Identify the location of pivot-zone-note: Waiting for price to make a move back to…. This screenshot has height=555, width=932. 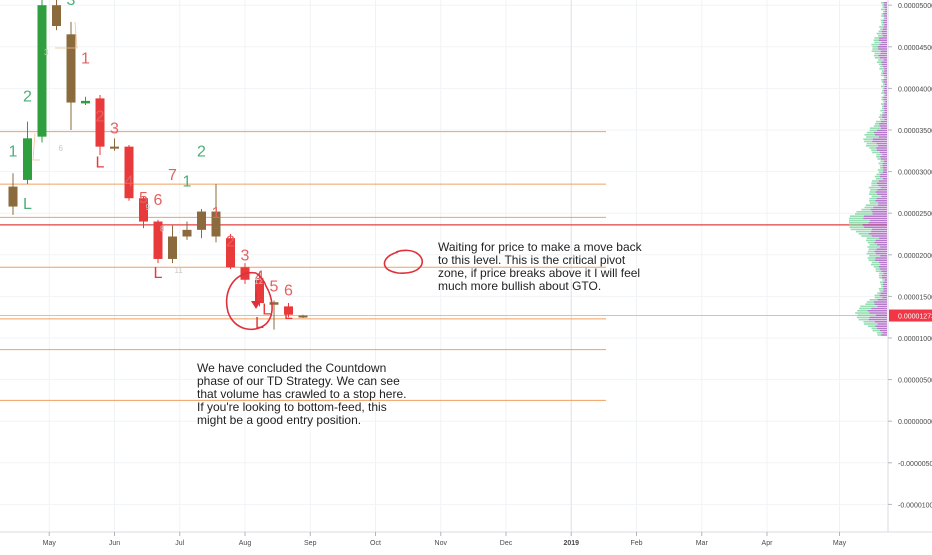
(540, 266).